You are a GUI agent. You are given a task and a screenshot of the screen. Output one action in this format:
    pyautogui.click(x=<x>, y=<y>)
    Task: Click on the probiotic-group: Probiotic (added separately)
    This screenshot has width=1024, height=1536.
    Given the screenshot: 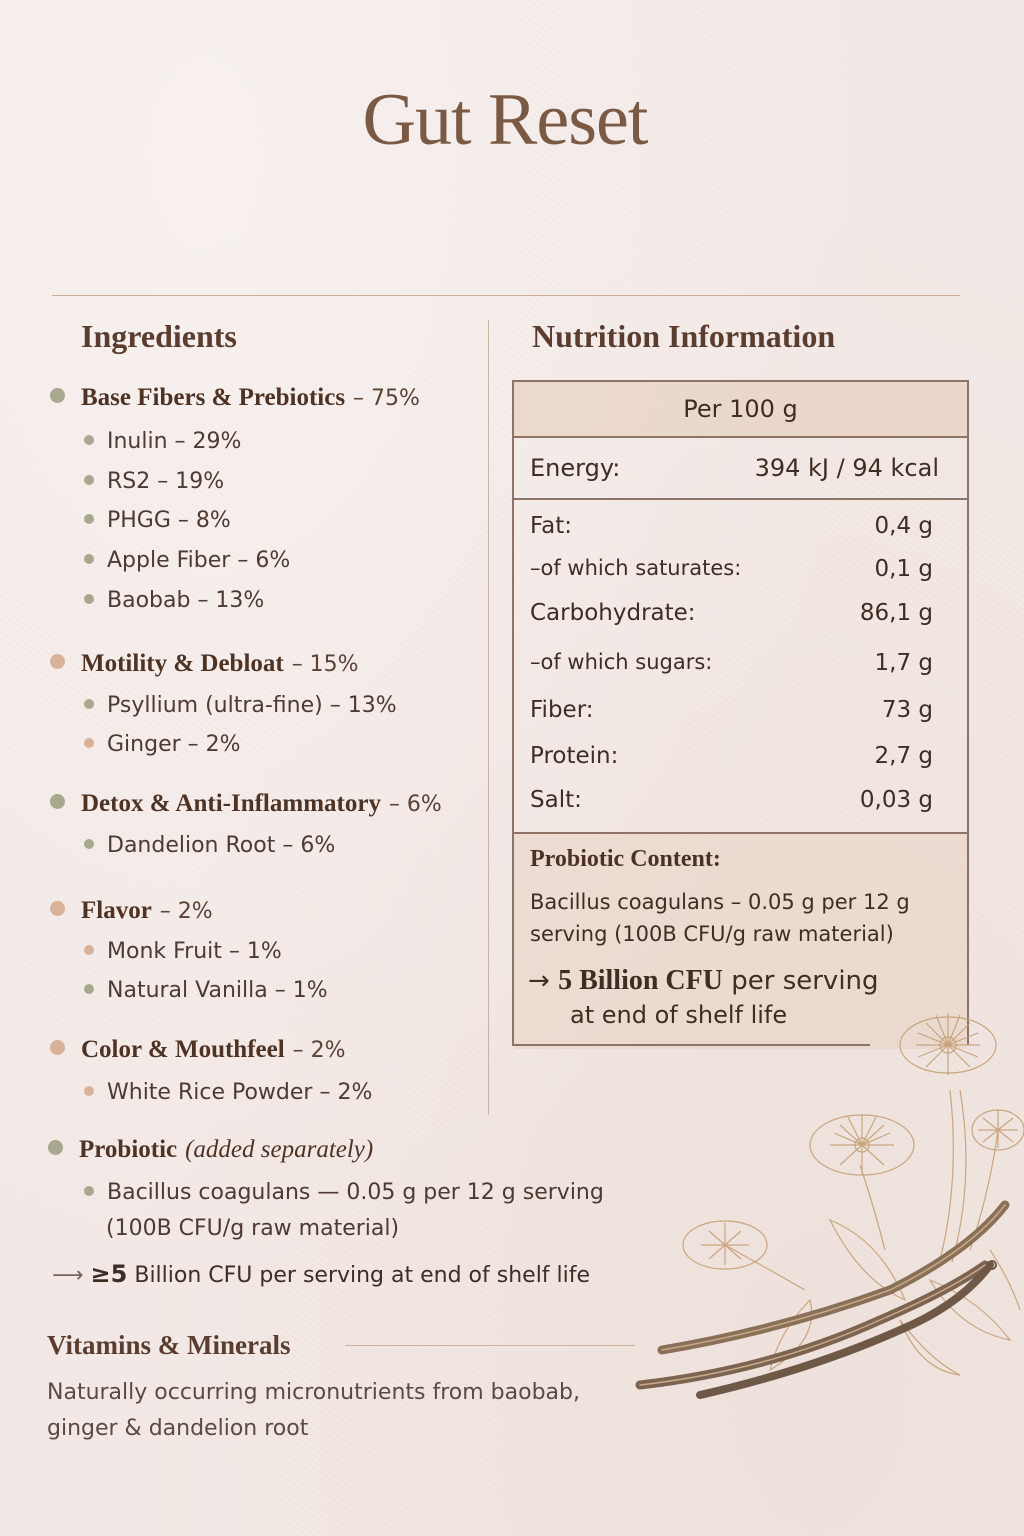 What is the action you would take?
    pyautogui.click(x=210, y=1149)
    